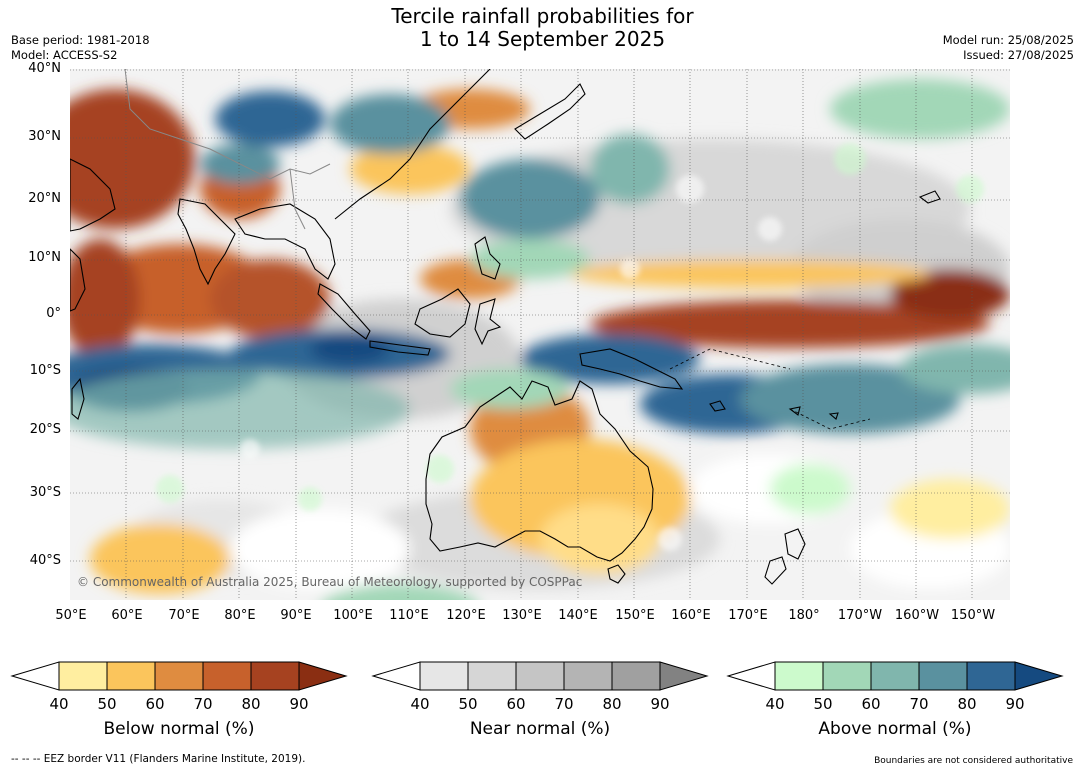 The image size is (1085, 770). What do you see at coordinates (240, 615) in the screenshot?
I see `lon-label-80e: 80°E` at bounding box center [240, 615].